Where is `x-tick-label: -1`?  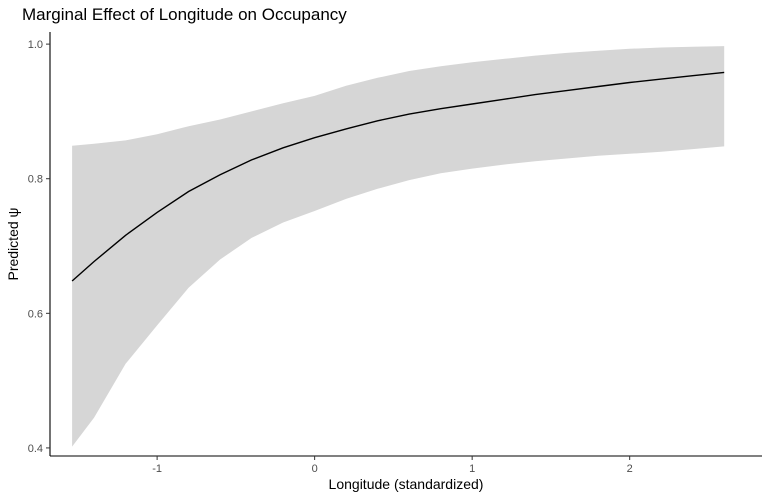 x-tick-label: -1 is located at coordinates (157, 469).